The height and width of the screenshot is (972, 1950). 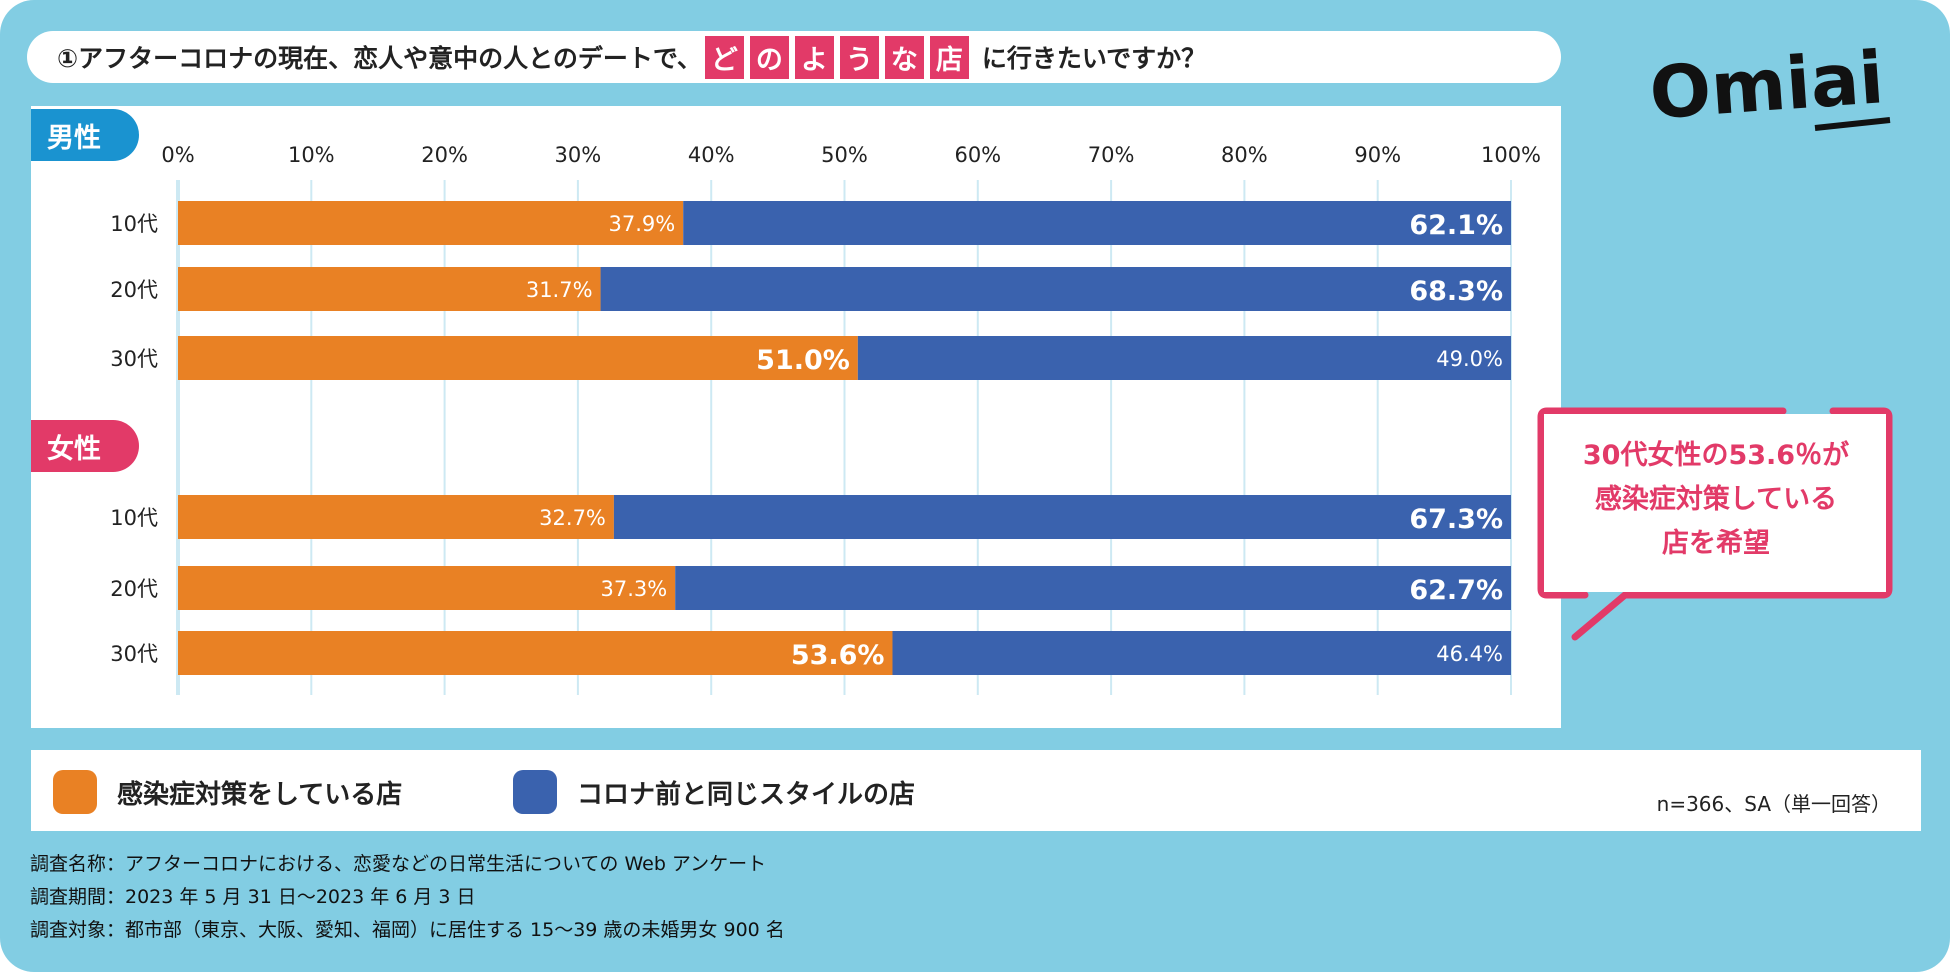 I want to click on data-label: 68.3%, so click(x=1456, y=291).